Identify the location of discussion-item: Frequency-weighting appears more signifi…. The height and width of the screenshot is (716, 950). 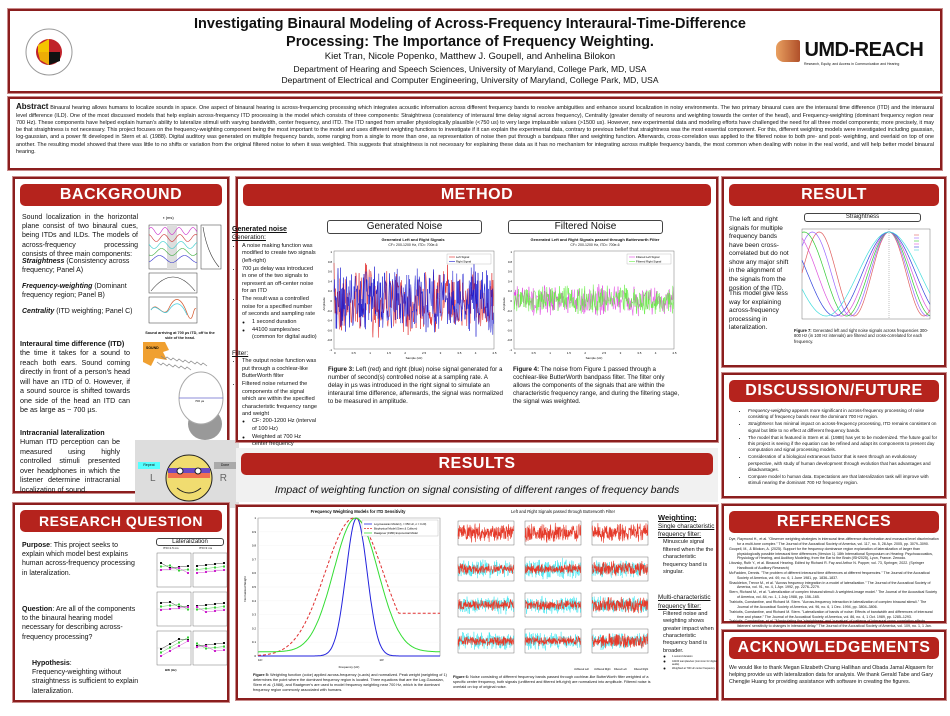
(843, 414).